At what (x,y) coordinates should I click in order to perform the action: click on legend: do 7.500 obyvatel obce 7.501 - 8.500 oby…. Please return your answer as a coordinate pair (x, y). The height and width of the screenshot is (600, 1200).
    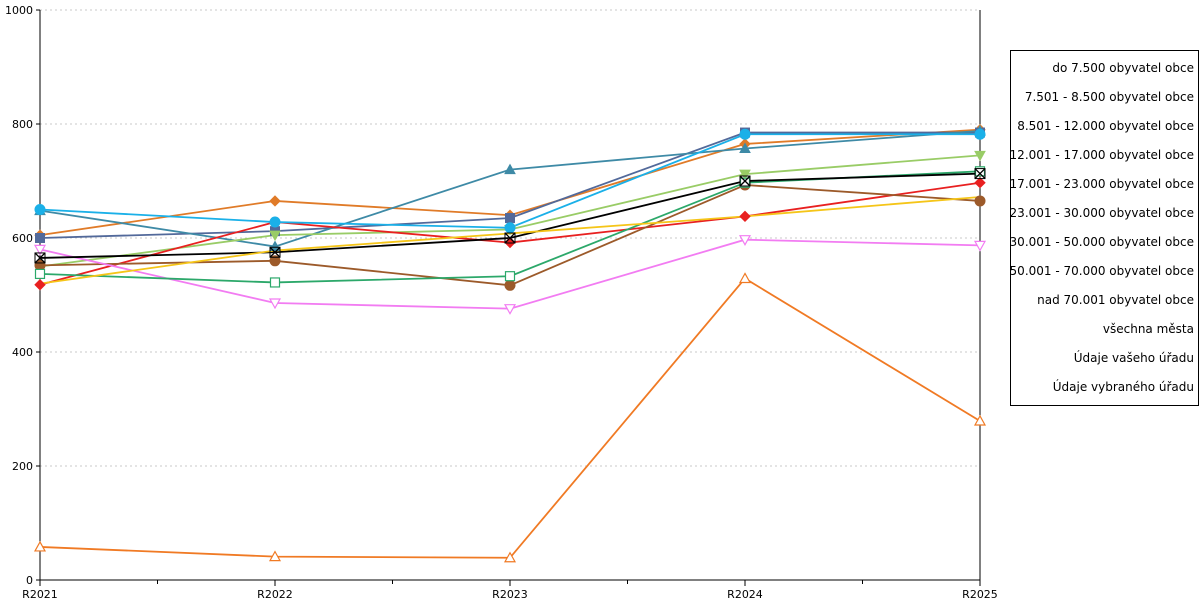
    Looking at the image, I should click on (1104, 228).